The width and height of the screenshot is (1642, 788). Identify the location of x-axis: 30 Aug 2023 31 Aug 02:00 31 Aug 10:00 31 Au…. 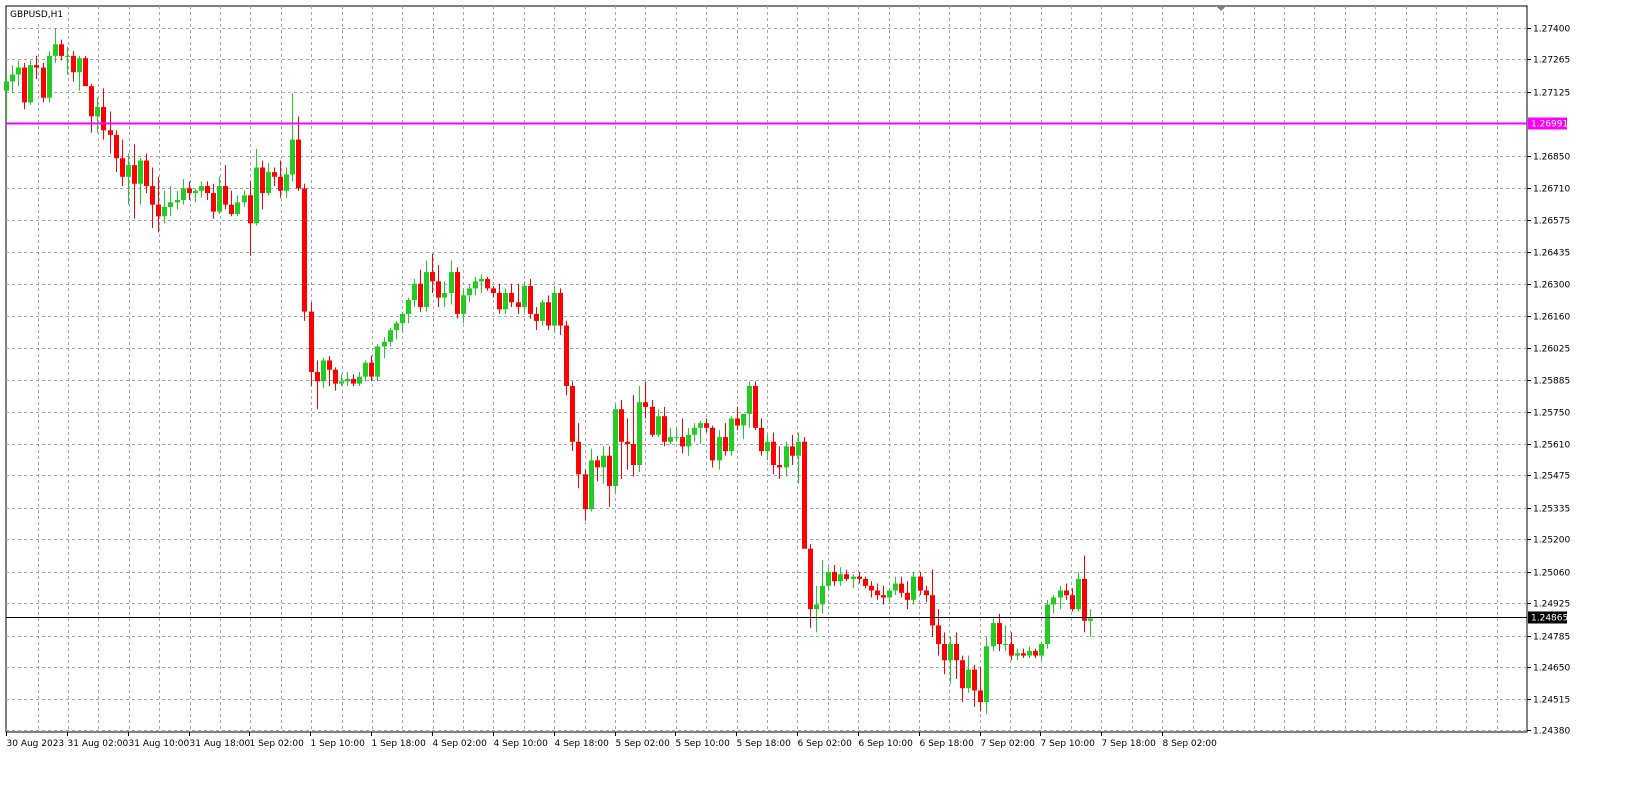
(611, 740).